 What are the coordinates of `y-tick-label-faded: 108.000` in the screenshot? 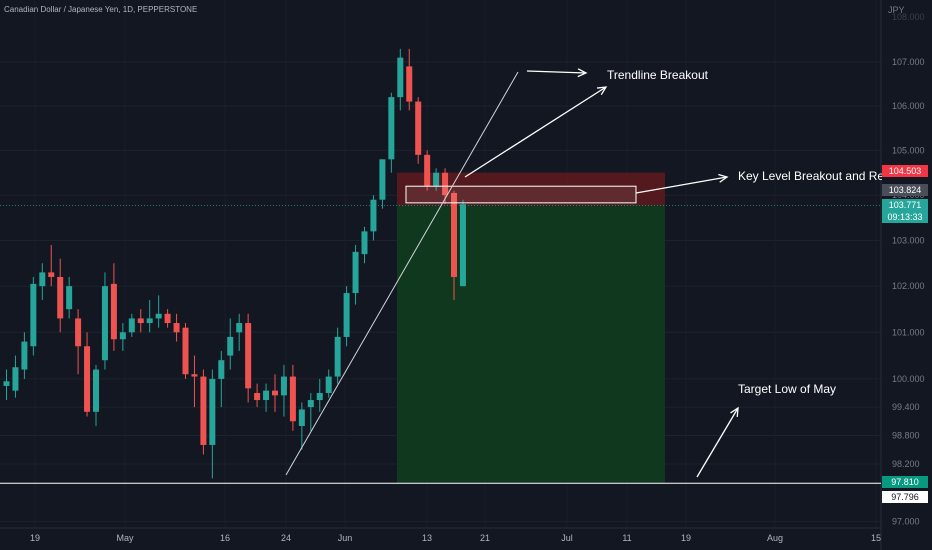 It's located at (908, 17).